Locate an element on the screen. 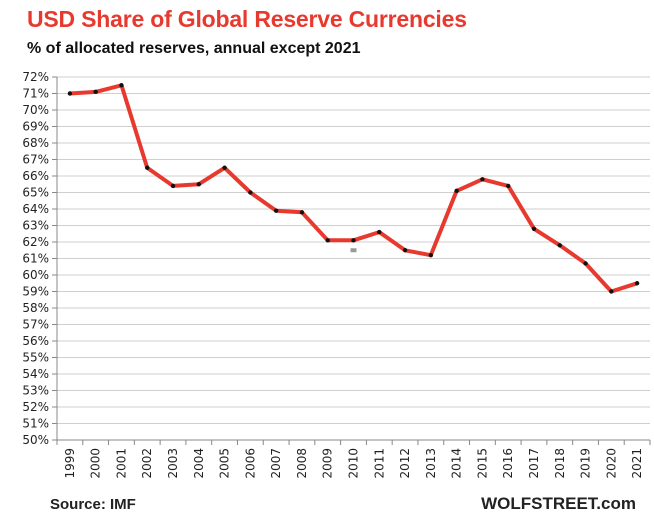 This screenshot has height=526, width=654. x-tick-label: 2014 is located at coordinates (457, 463).